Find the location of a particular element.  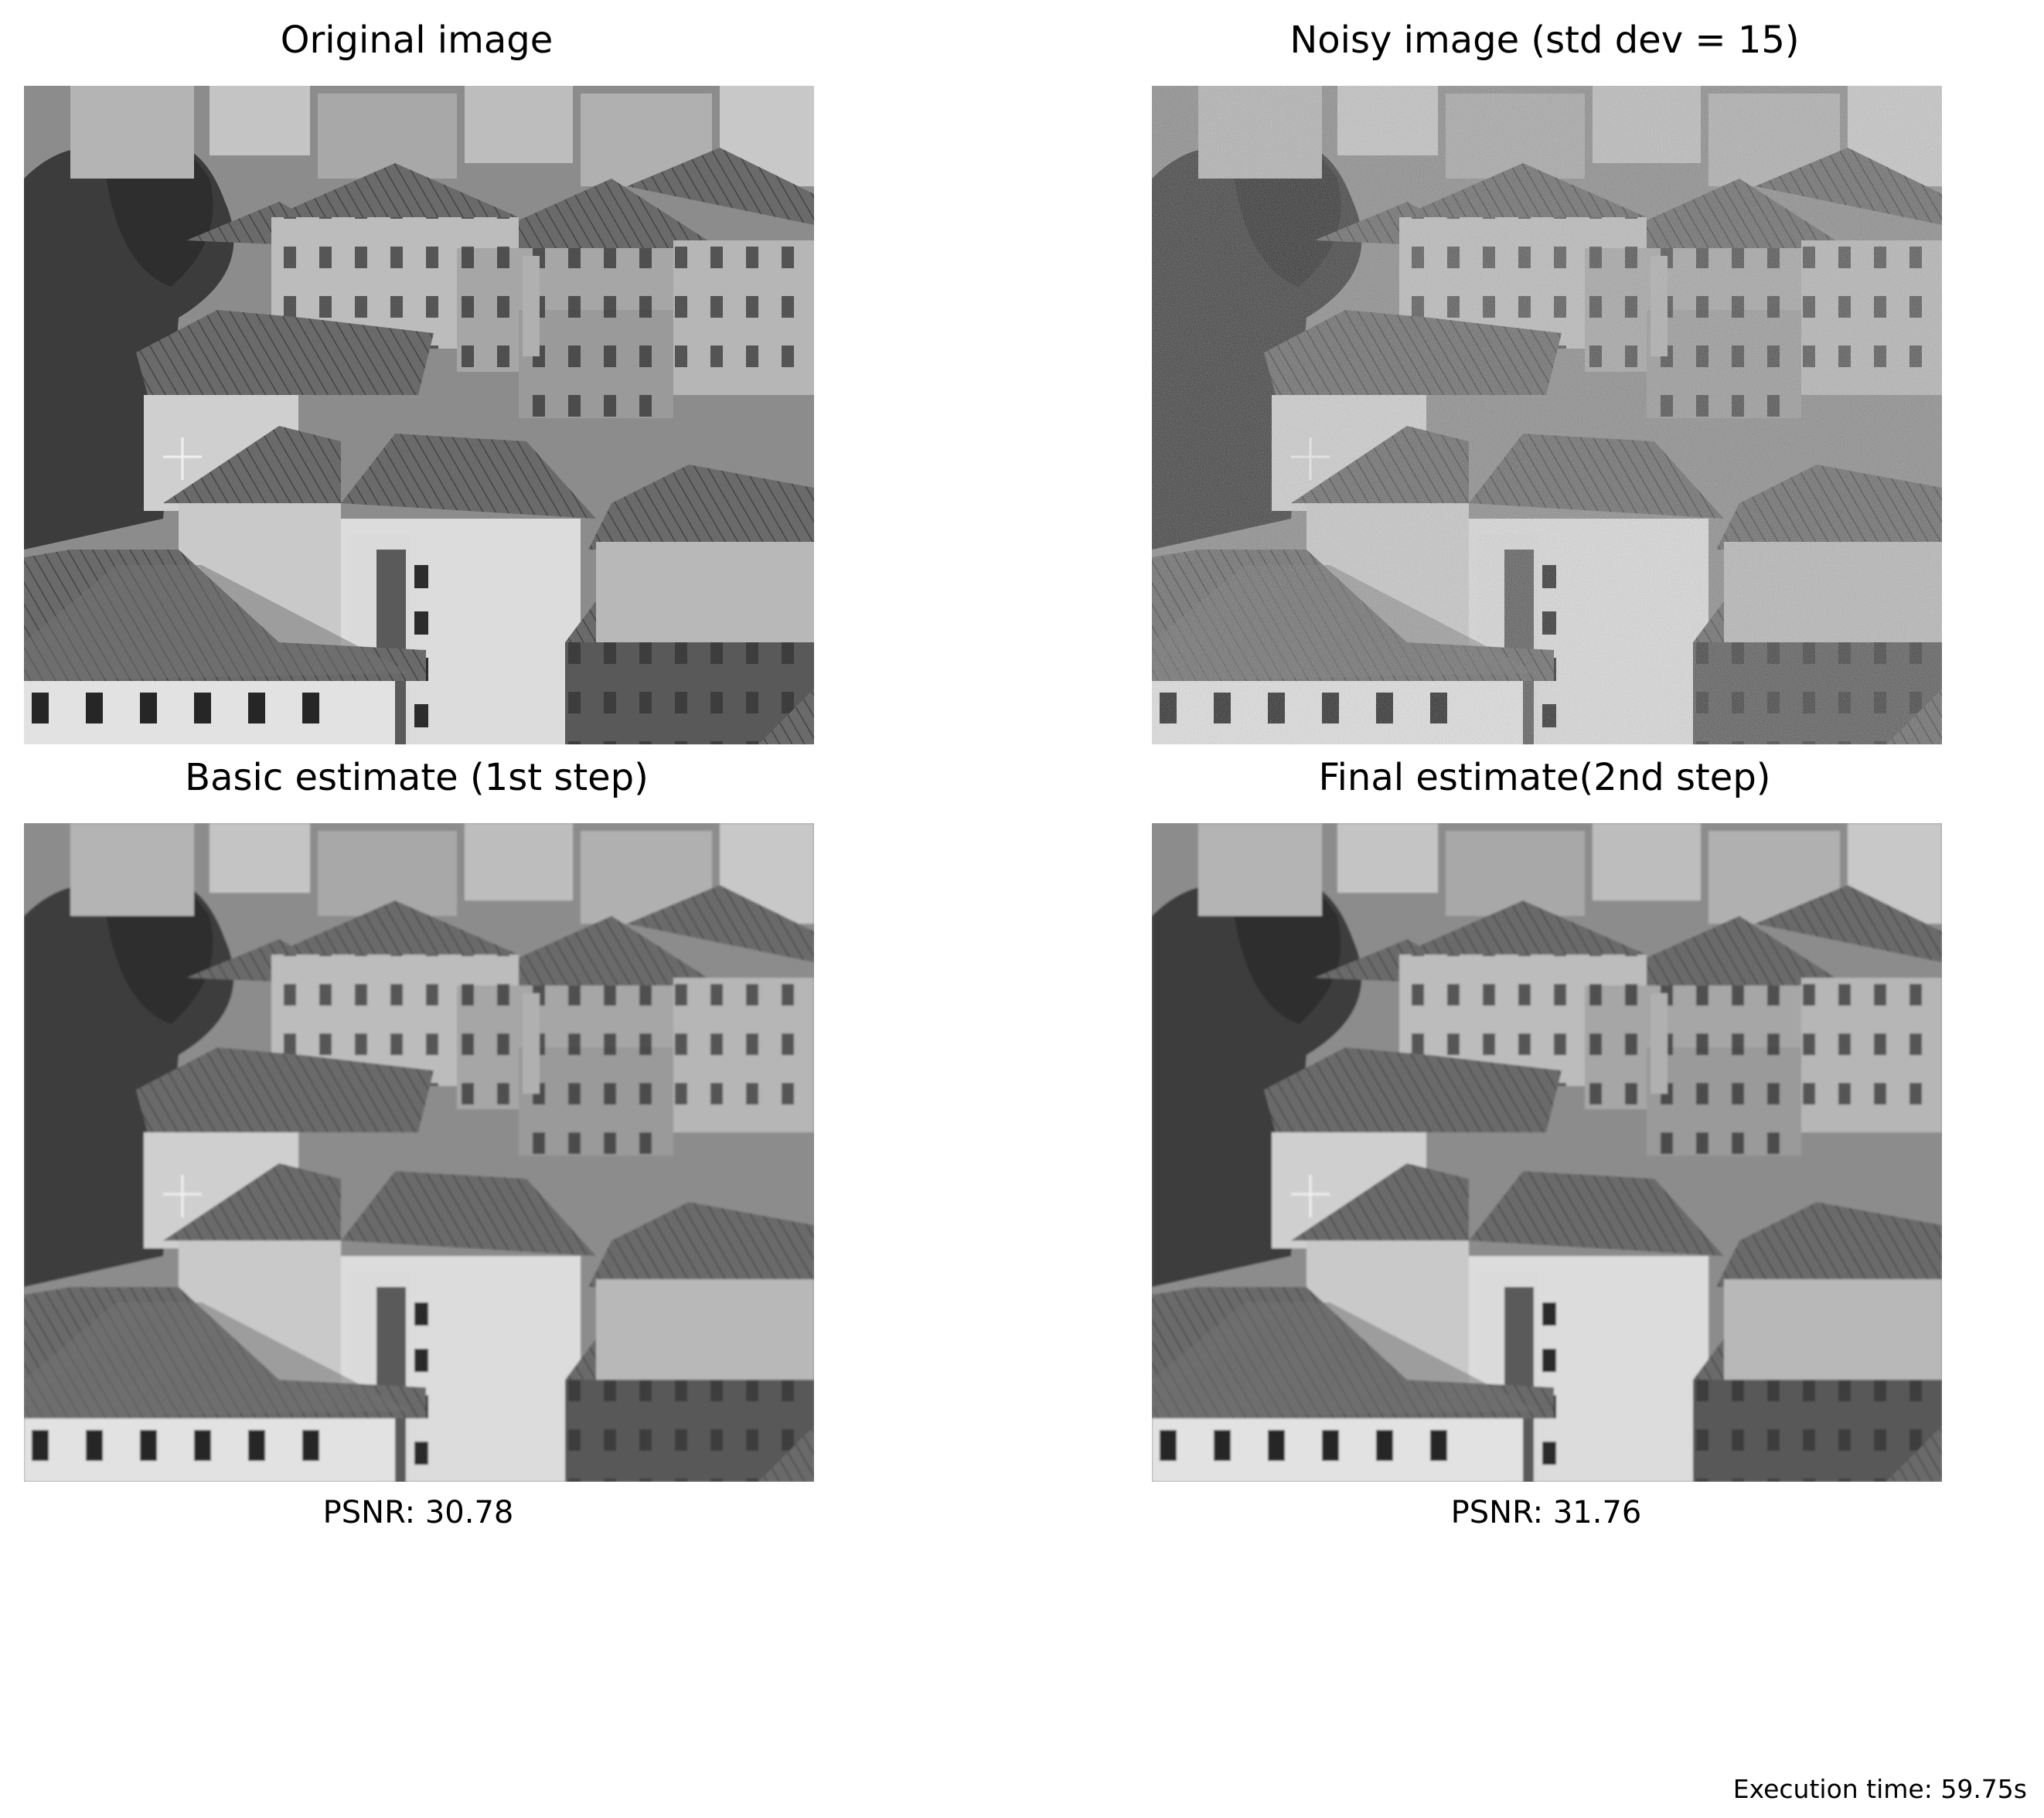

panel-title-final: Final estimate(2nd step) is located at coordinates (1545, 777).